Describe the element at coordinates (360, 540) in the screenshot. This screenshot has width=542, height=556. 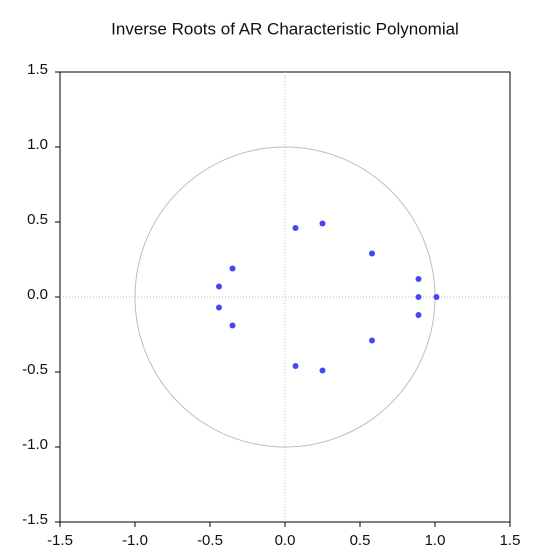
I see `x-tick-label: 0.5` at that location.